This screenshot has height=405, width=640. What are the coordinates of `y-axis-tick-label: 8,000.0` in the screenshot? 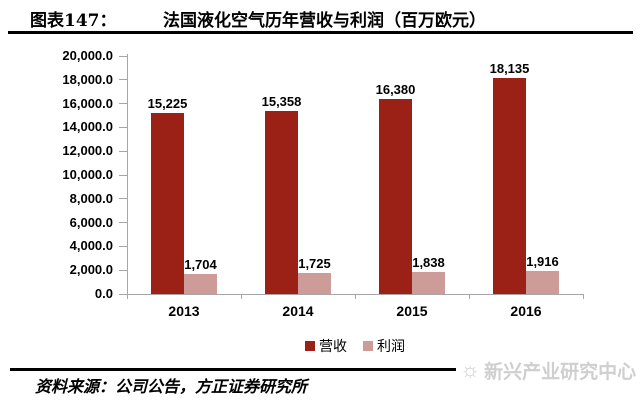 It's located at (91, 198).